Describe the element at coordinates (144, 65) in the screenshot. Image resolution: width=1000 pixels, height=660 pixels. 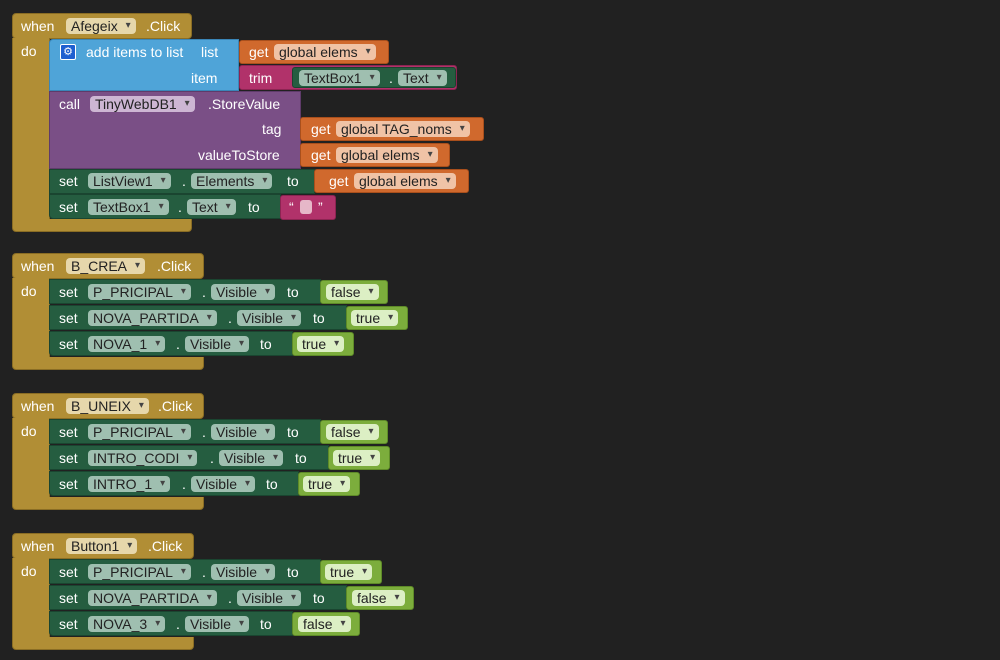
I see `add-items-to-list-block` at that location.